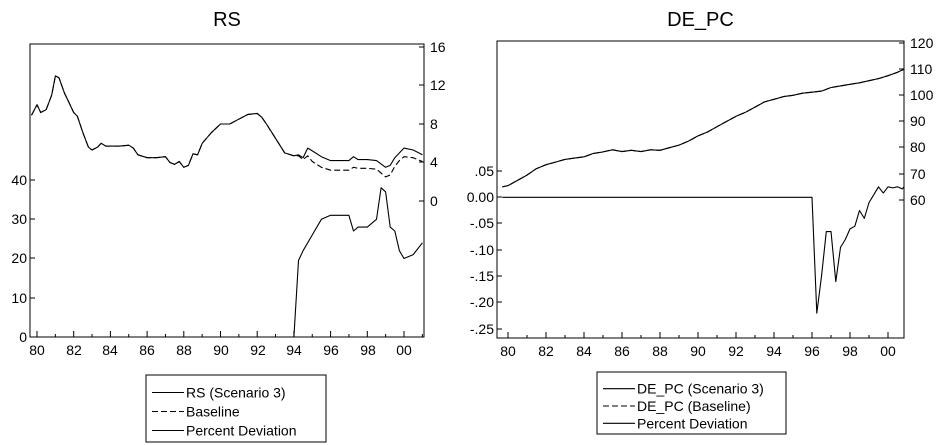 The image size is (939, 445). Describe the element at coordinates (434, 124) in the screenshot. I see `right-tick-label: 8` at that location.